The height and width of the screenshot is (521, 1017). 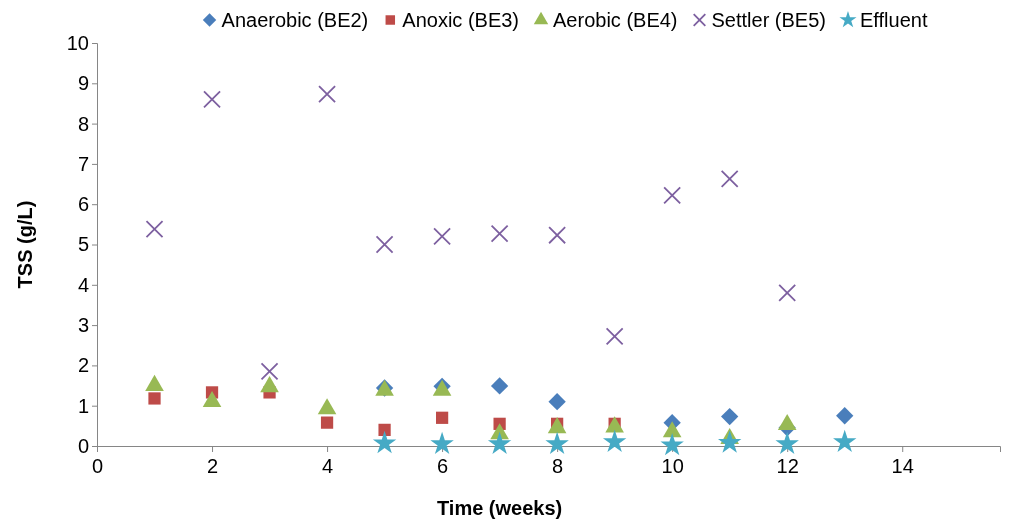 I want to click on y-tick-label: 2, so click(x=83, y=365).